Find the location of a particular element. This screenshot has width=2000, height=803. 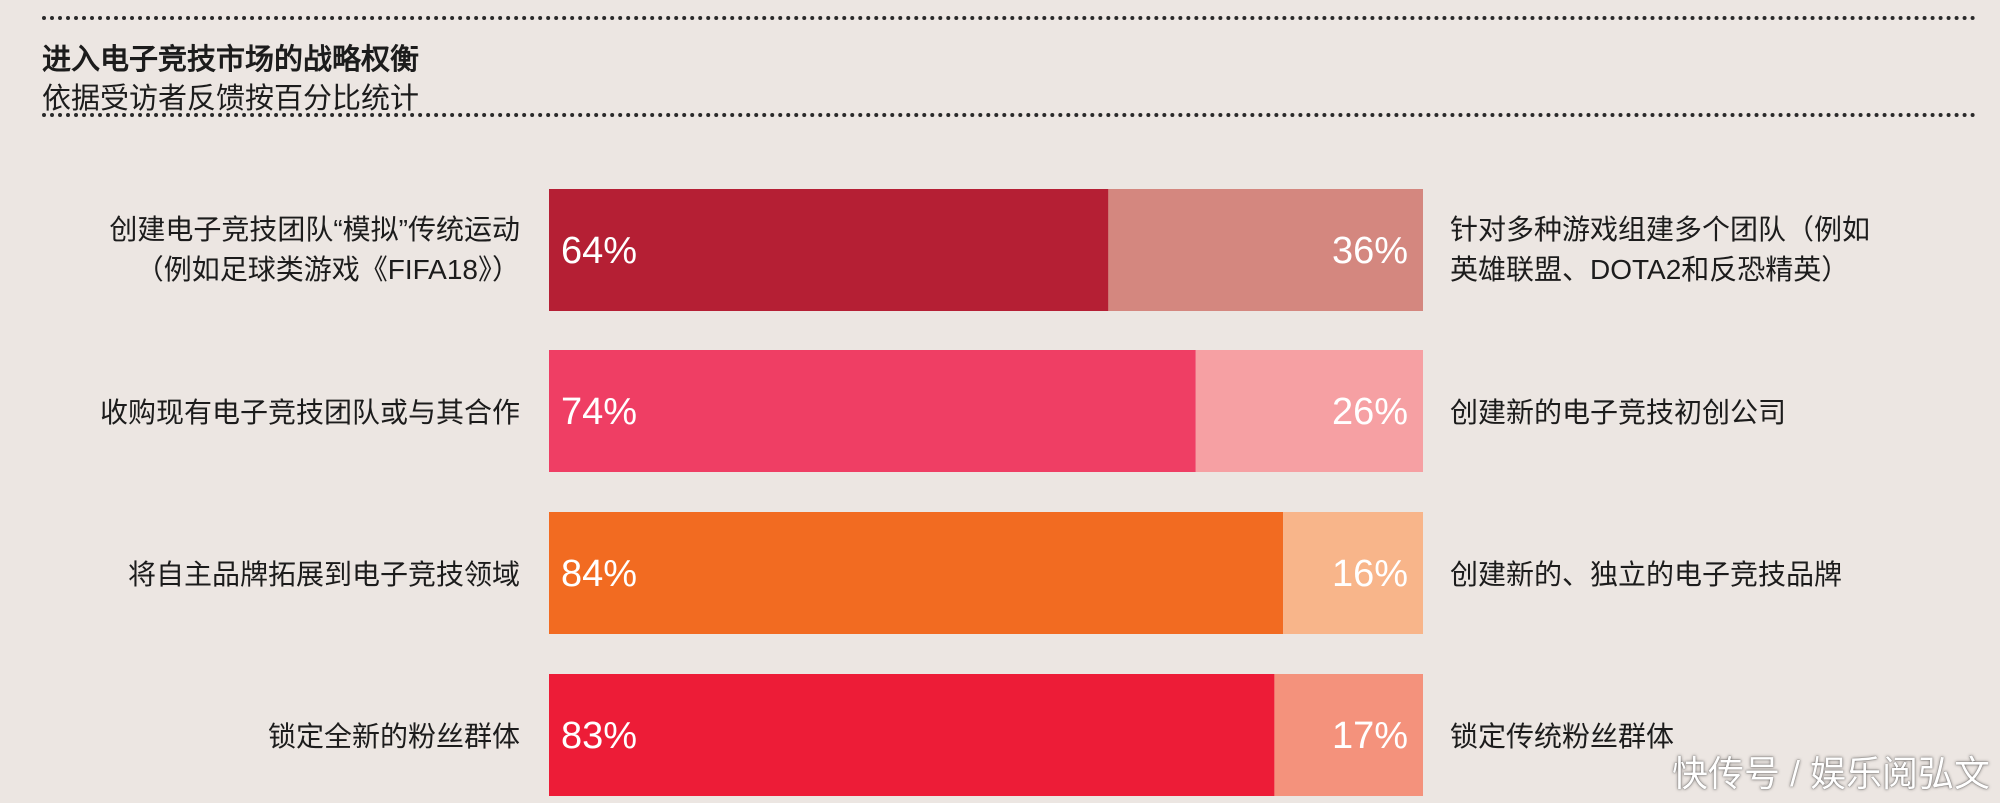

right-label-row-1: 创建新的电子竞技初创公司 is located at coordinates (1618, 413).